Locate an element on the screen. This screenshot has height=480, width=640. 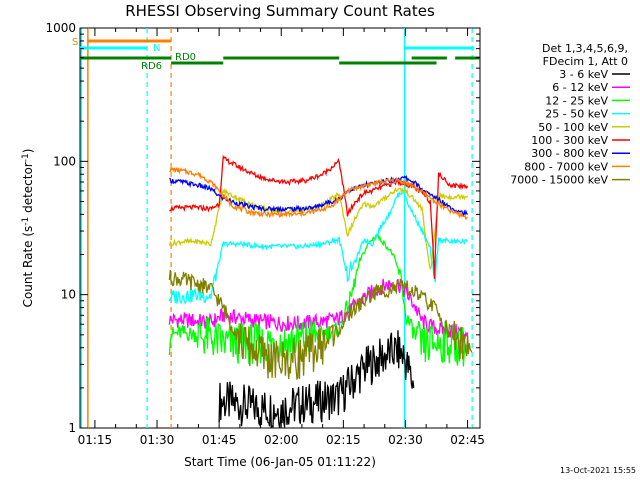
rd0-flag-label: RD0 is located at coordinates (185, 57).